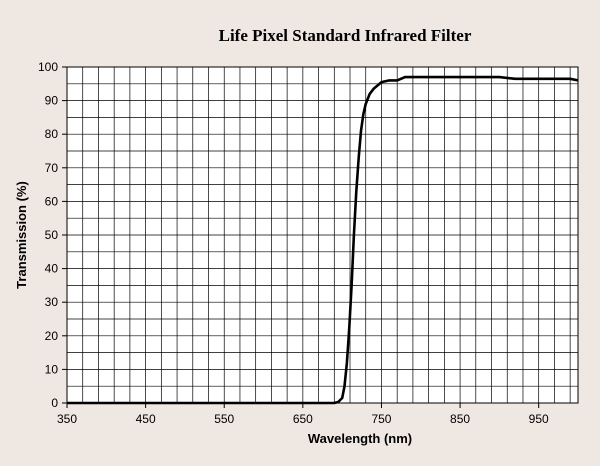 Image resolution: width=600 pixels, height=466 pixels. I want to click on chart-title: Life Pixel Standard Infrared Filter, so click(345, 35).